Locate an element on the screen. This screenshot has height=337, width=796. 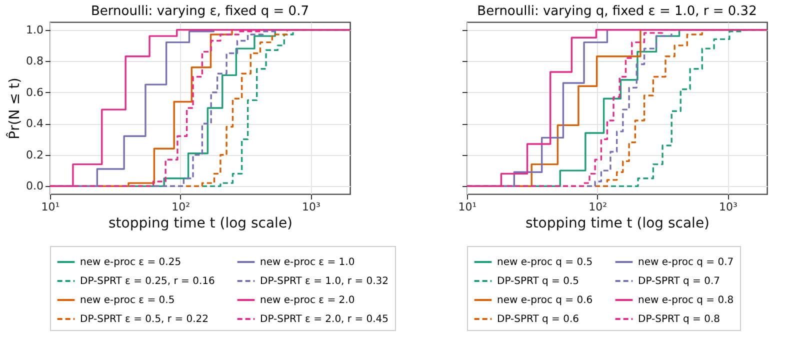
legend-label: new e-proc ε = 0.25 is located at coordinates (131, 262).